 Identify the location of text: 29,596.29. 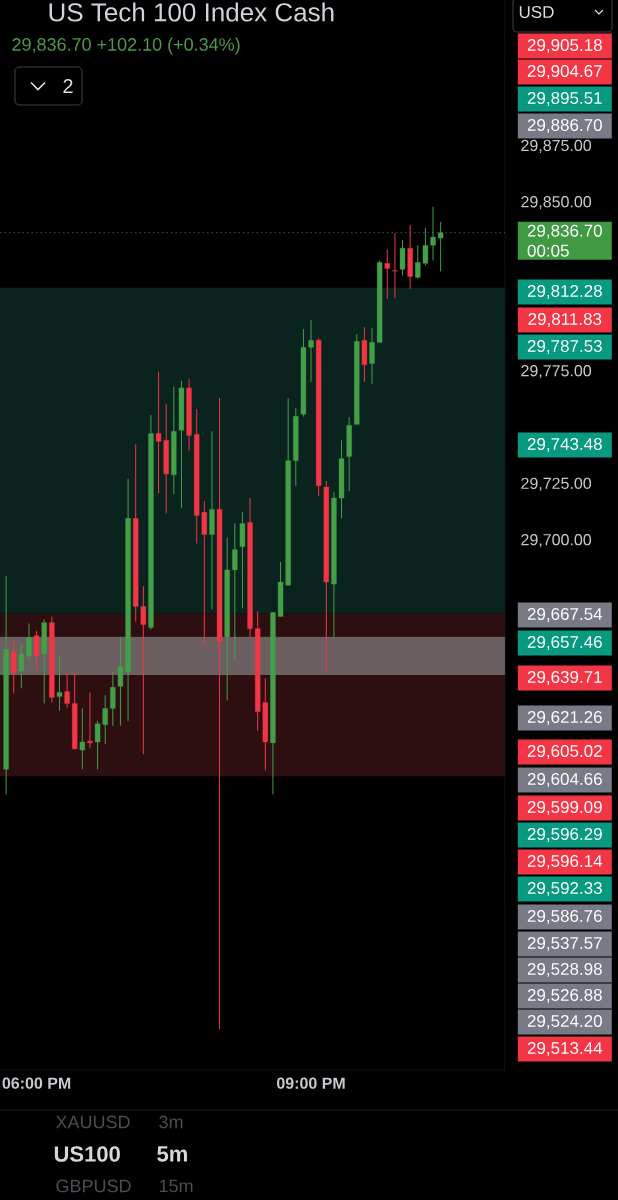
(564, 835).